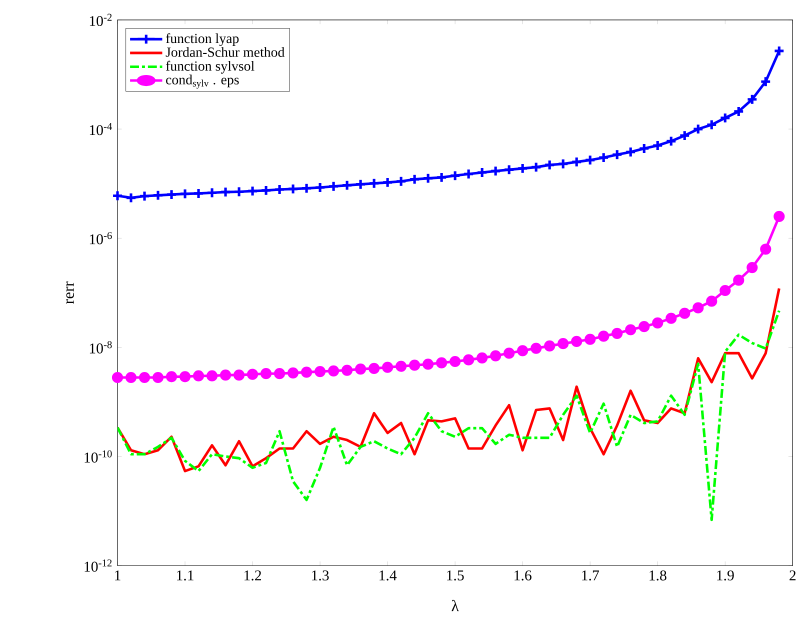 The image size is (801, 638). What do you see at coordinates (455, 605) in the screenshot?
I see `x-axis-title: λ` at bounding box center [455, 605].